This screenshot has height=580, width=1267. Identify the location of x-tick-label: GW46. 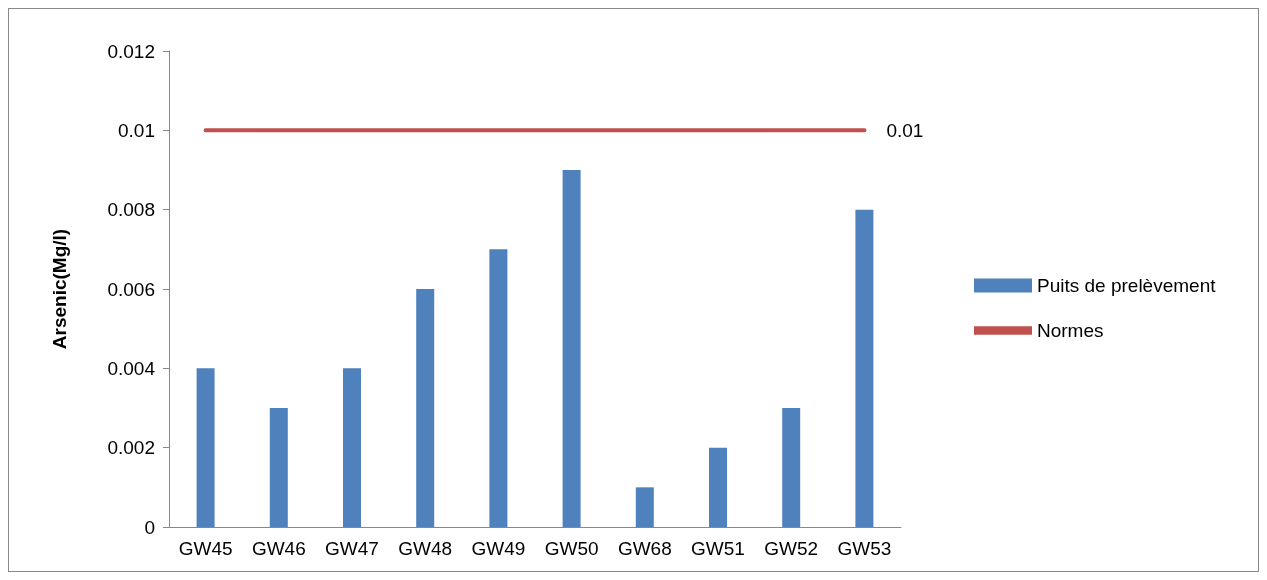
(278, 548).